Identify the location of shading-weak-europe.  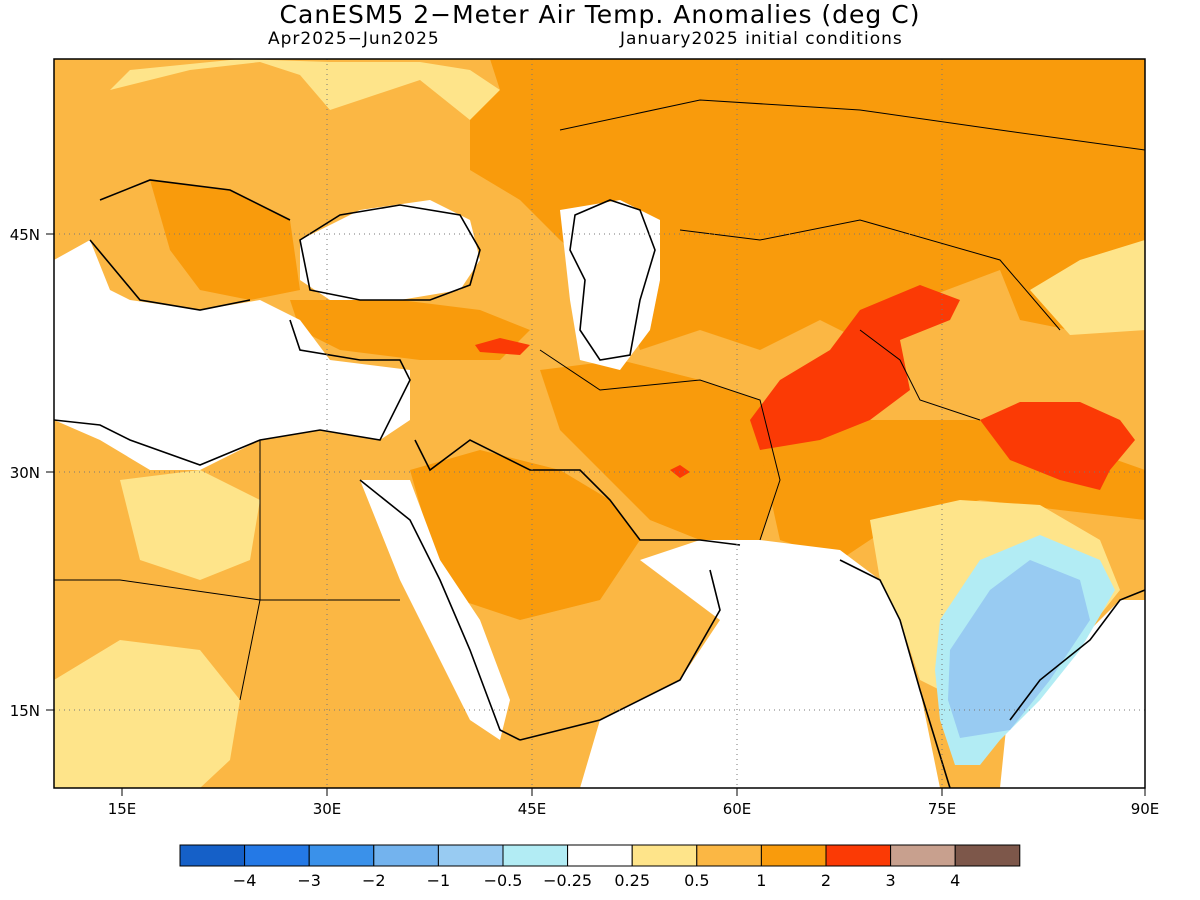
(305, 89).